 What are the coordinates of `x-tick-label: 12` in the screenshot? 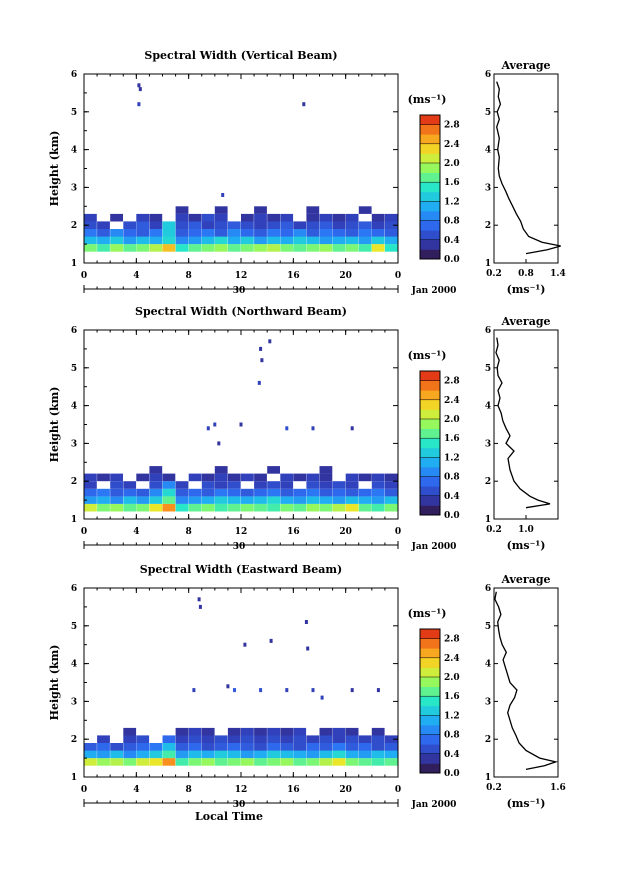 It's located at (241, 790).